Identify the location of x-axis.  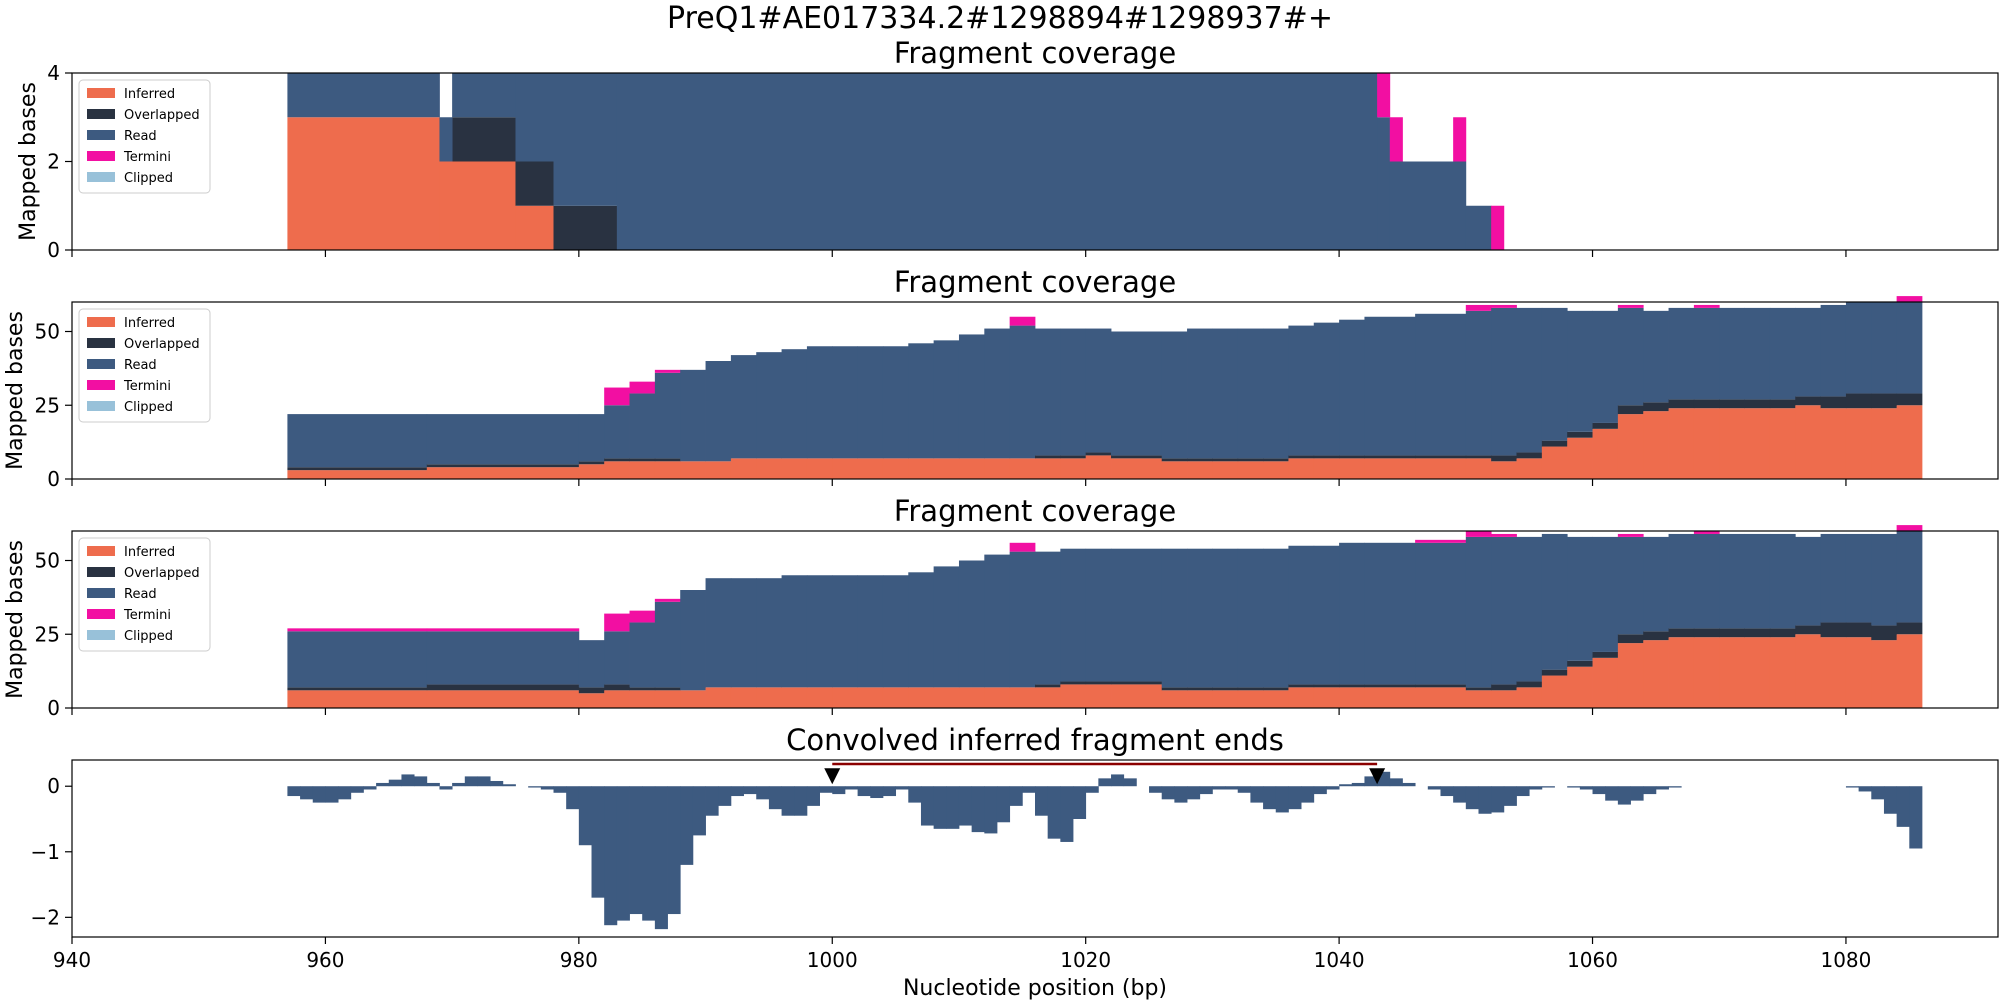
(959, 253).